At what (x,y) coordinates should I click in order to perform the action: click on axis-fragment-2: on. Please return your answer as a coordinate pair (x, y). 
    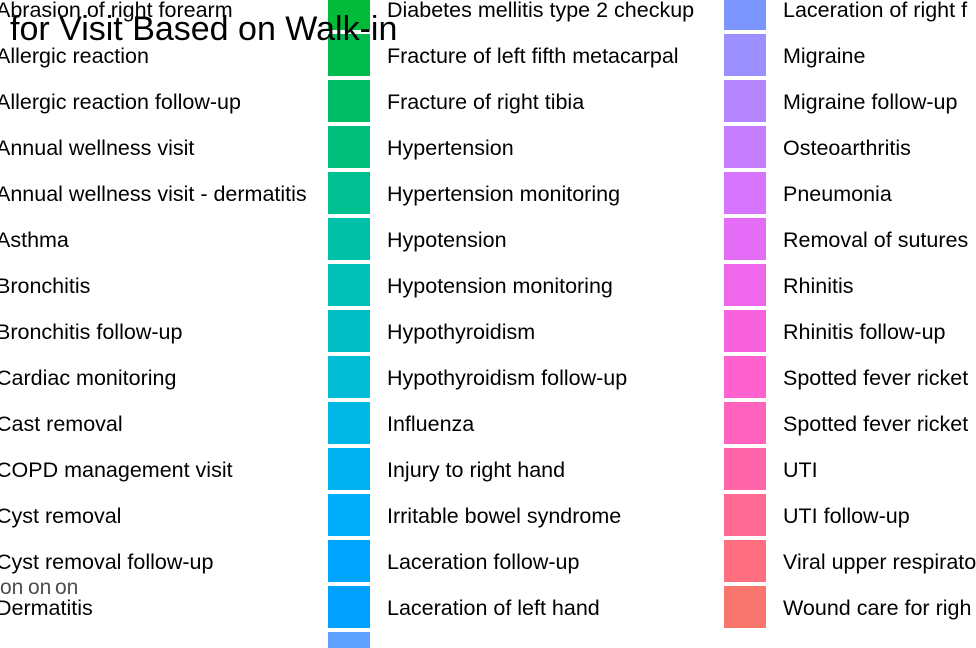
    Looking at the image, I should click on (39, 587).